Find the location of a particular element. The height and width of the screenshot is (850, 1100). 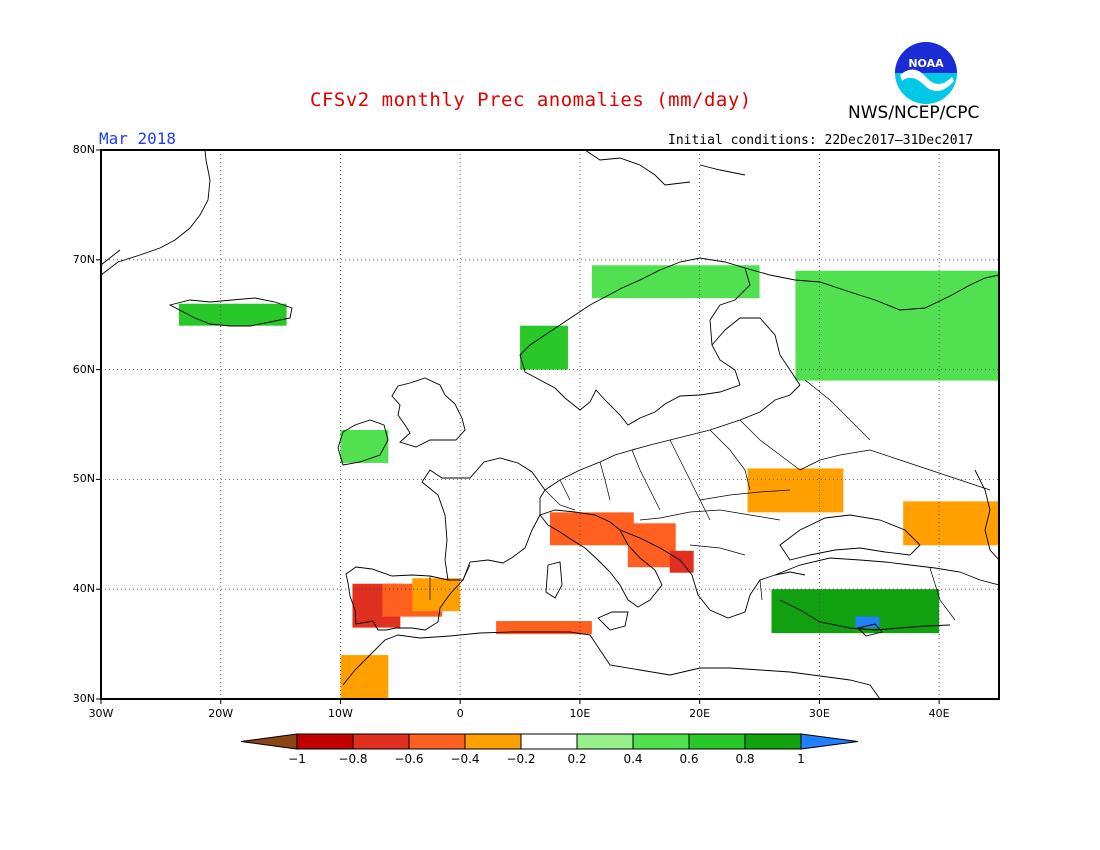

lon-label: 30E is located at coordinates (819, 713).